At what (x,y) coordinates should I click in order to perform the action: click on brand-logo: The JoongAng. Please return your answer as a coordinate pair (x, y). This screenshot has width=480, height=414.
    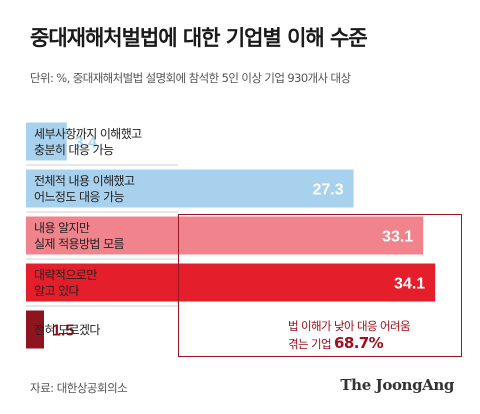
    Looking at the image, I should click on (397, 385).